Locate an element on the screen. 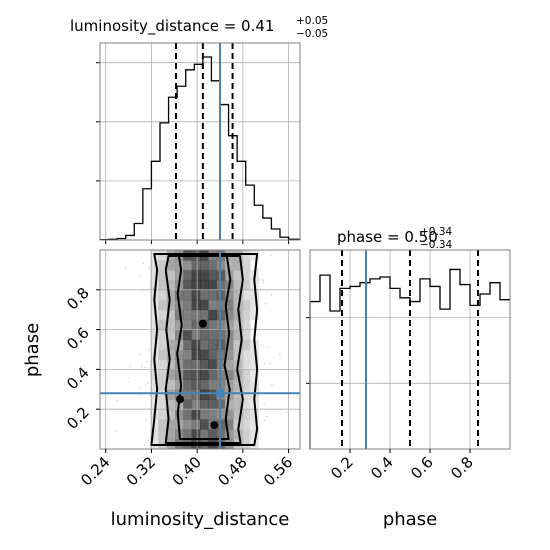 This screenshot has width=550, height=550. density-y-tick-label-1: 0.4 is located at coordinates (78, 379).